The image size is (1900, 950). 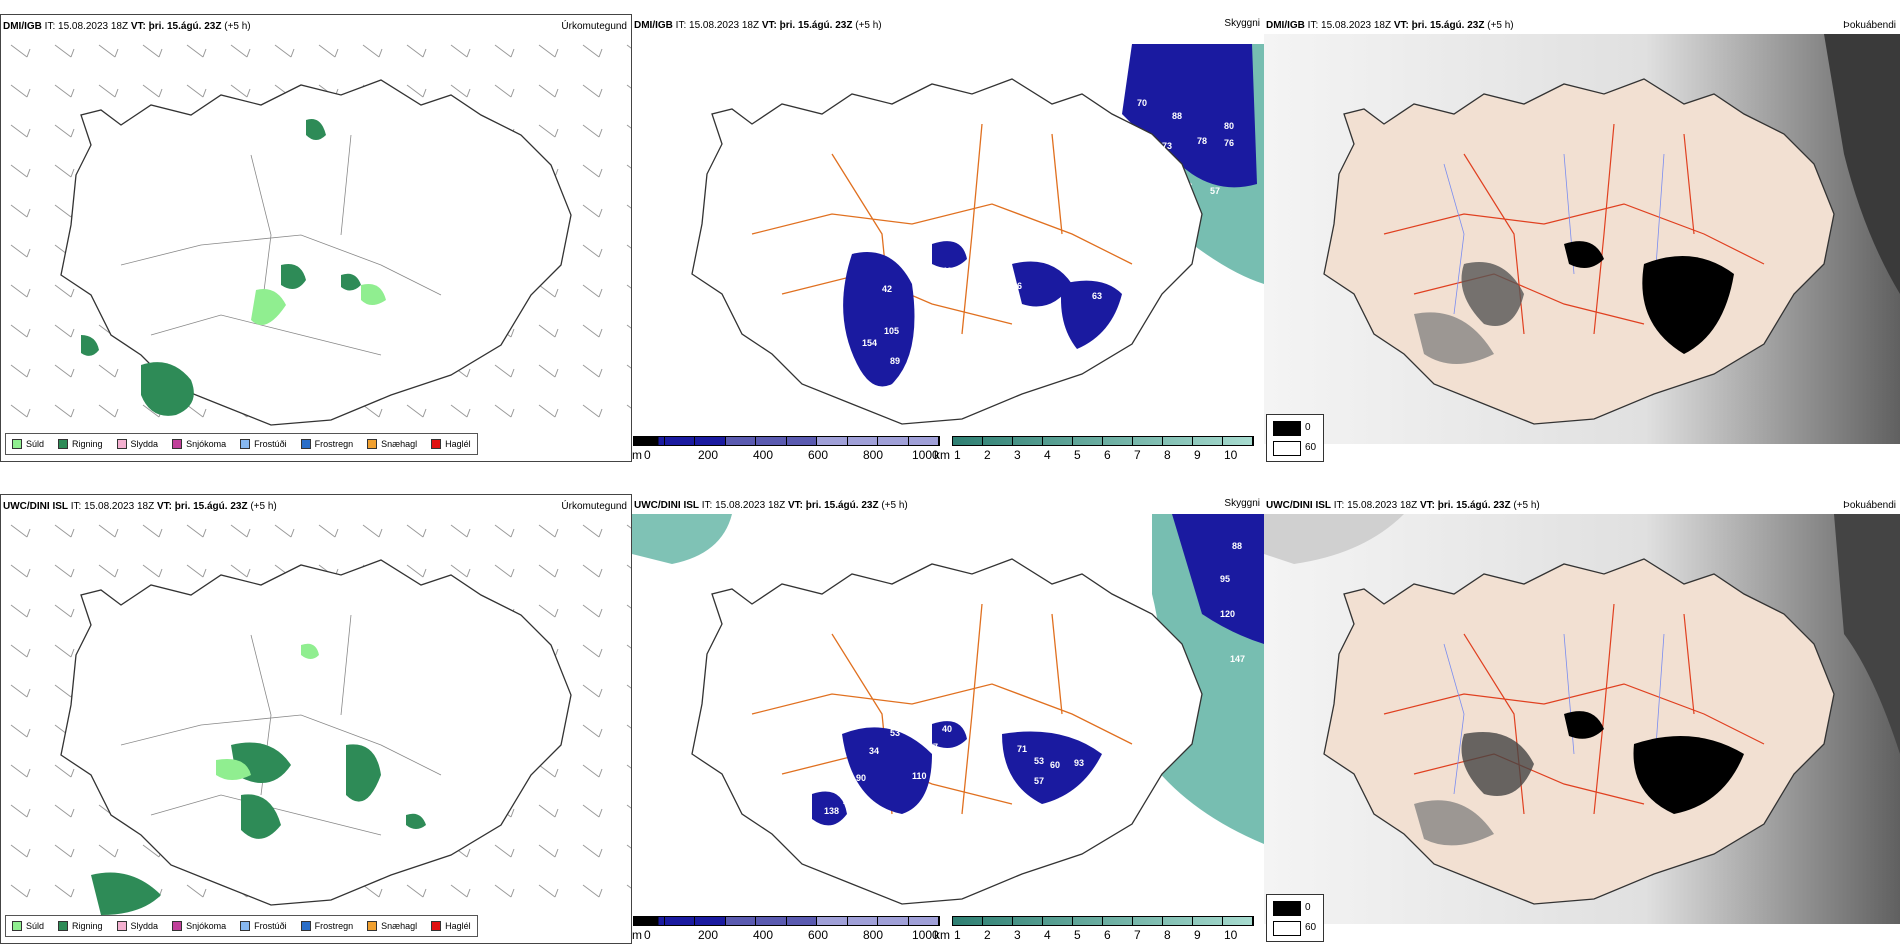 I want to click on svg-text: 89, so click(x=895, y=361).